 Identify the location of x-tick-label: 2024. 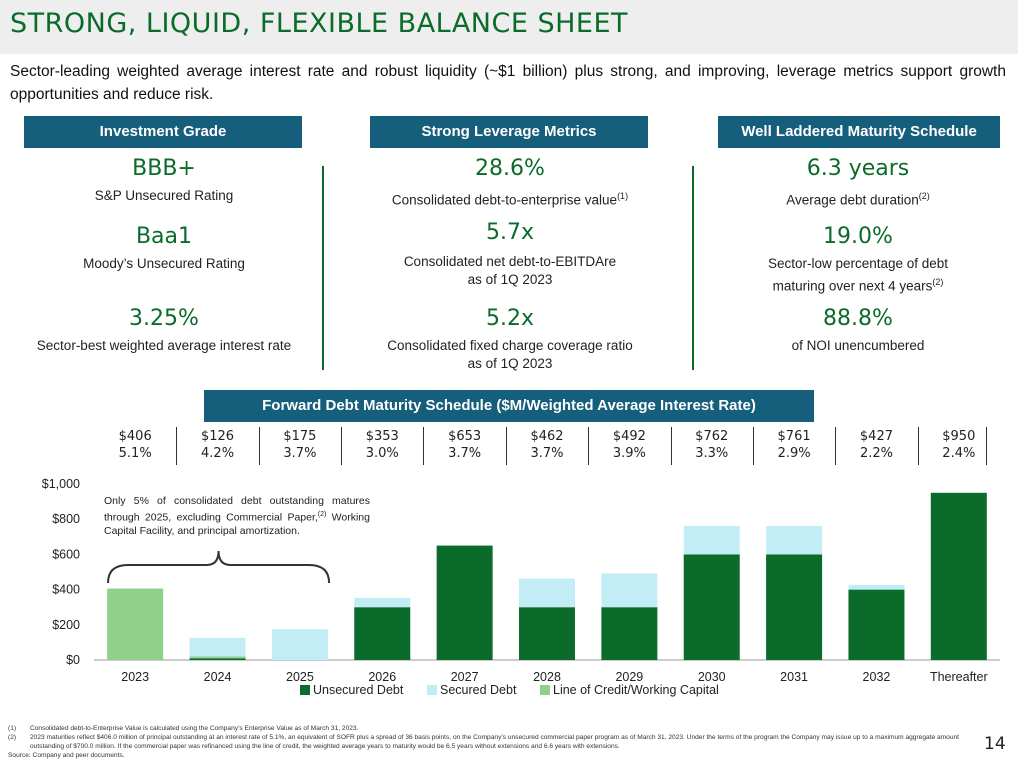
(218, 677).